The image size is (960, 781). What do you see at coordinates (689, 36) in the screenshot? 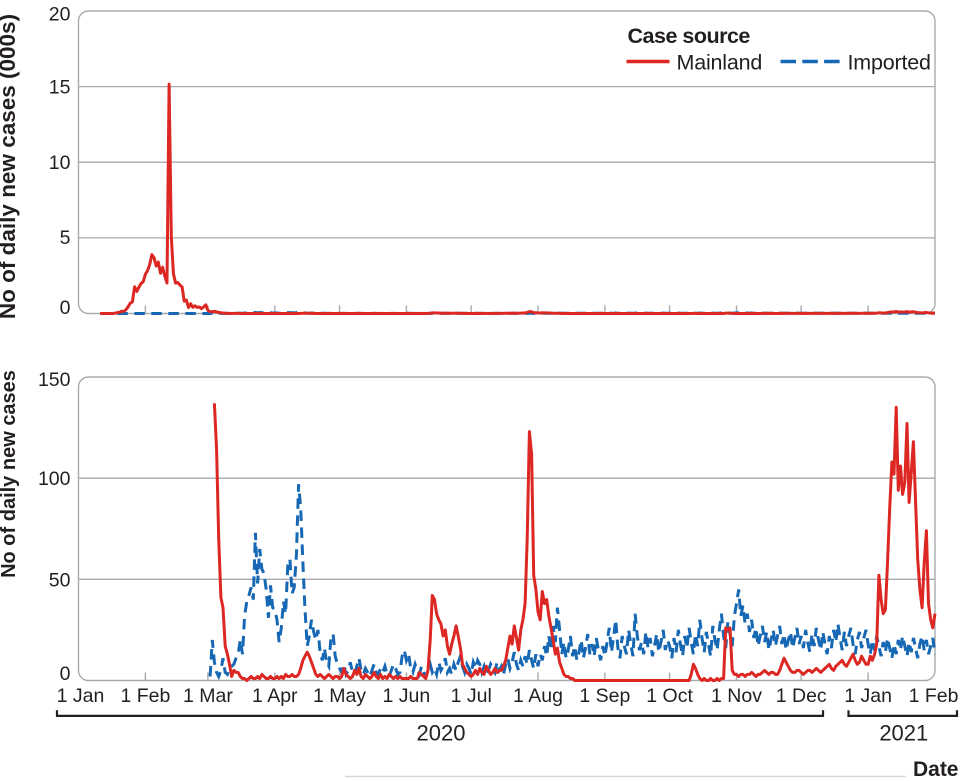
I see `svg-text: Case source` at bounding box center [689, 36].